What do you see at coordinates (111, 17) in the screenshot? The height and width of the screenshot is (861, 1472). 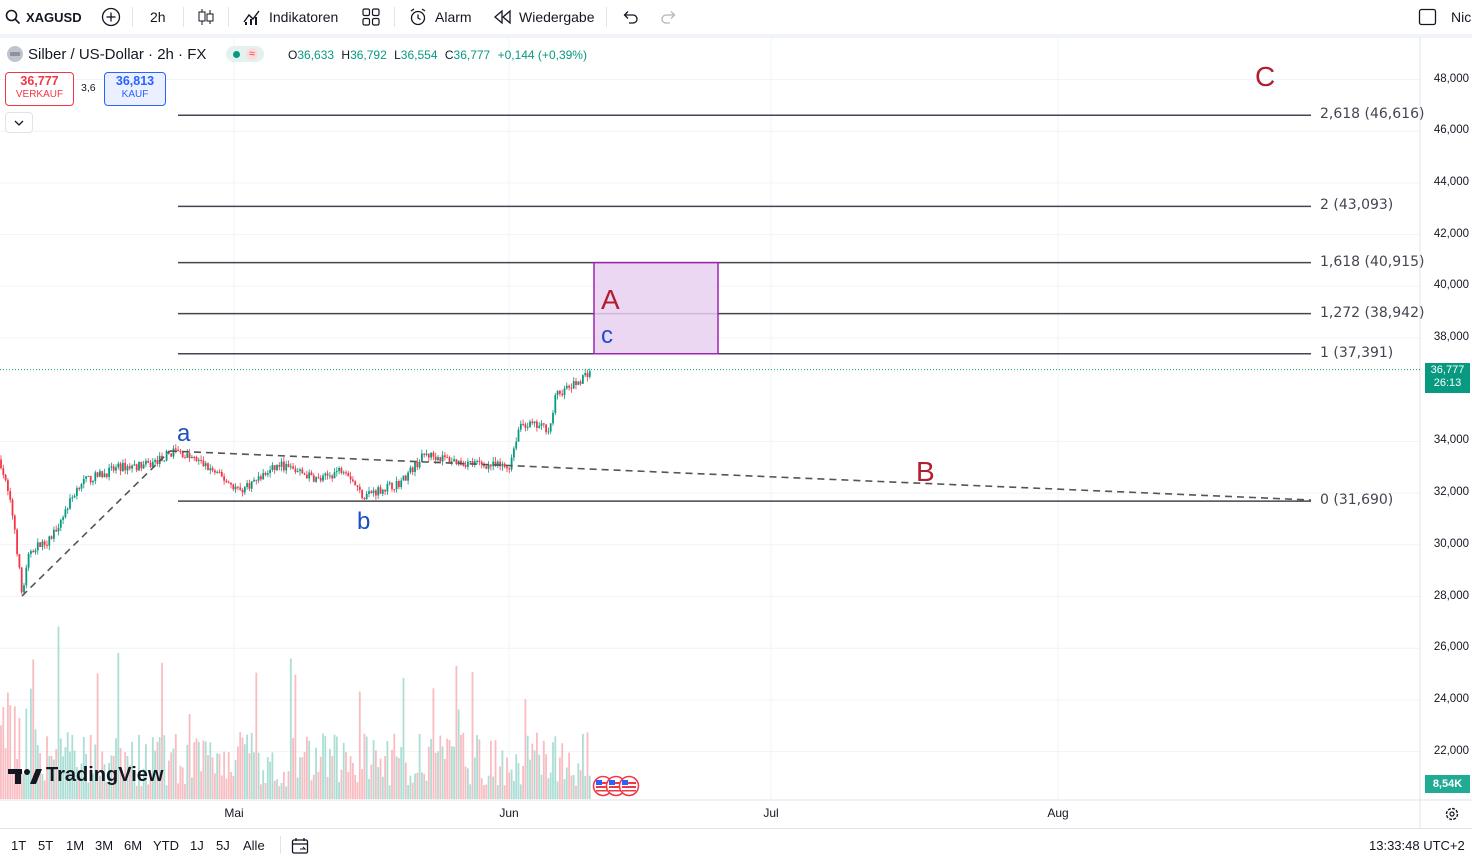 I see `compare-button` at bounding box center [111, 17].